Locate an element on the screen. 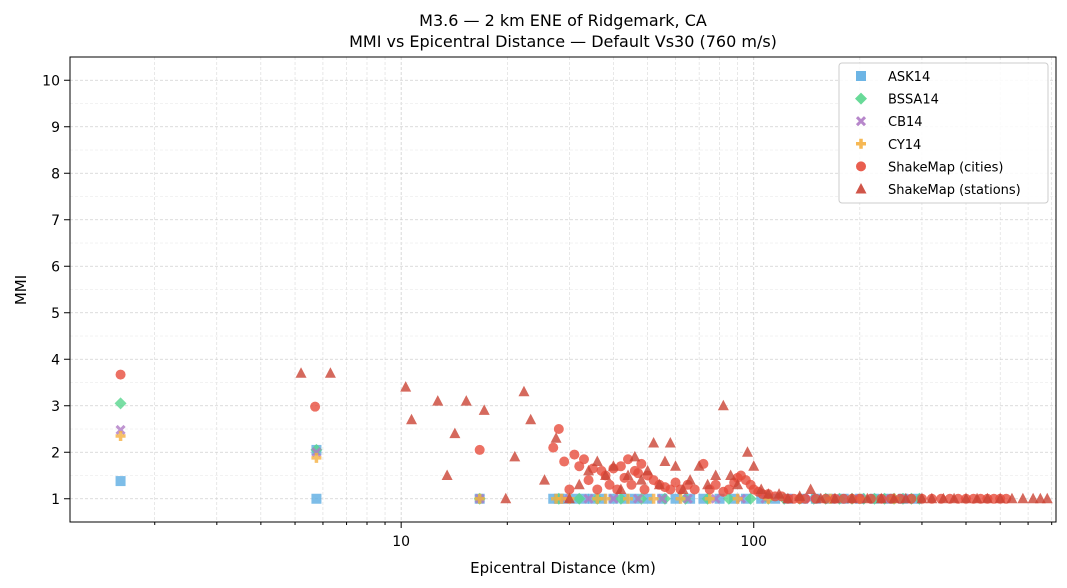 The width and height of the screenshot is (1067, 588). legend-label: ASK14 is located at coordinates (909, 77).